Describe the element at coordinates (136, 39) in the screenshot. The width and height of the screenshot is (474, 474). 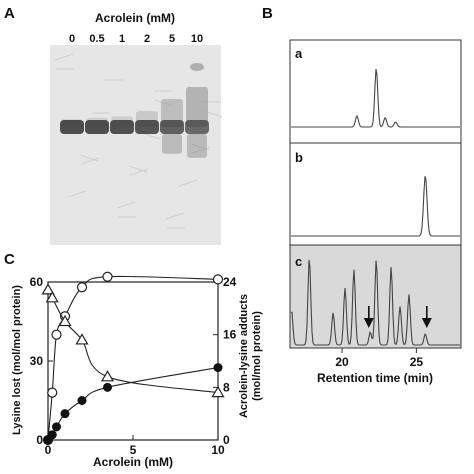
I see `lane-labels: 0 0.5 1 2 5 10` at that location.